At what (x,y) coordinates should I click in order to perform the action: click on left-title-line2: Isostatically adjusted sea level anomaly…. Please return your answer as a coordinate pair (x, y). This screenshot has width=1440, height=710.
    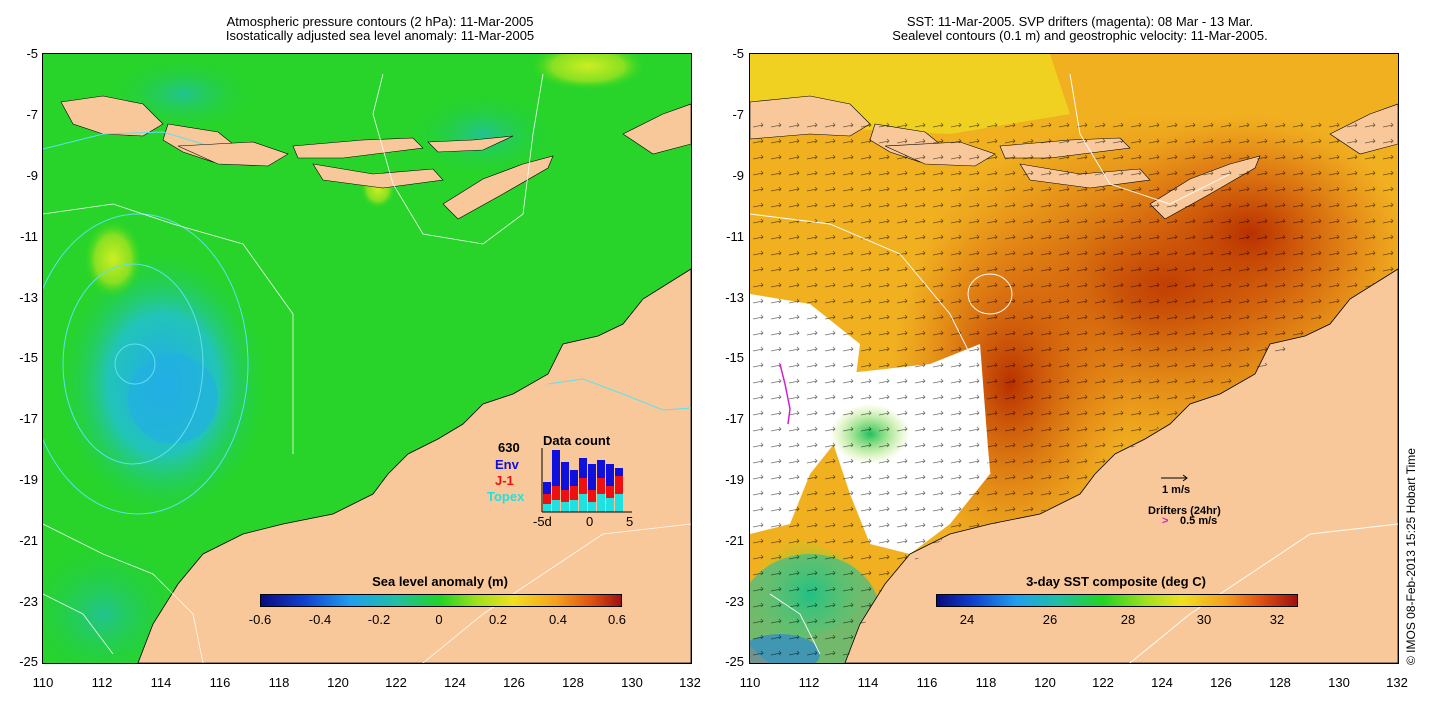
    Looking at the image, I should click on (380, 35).